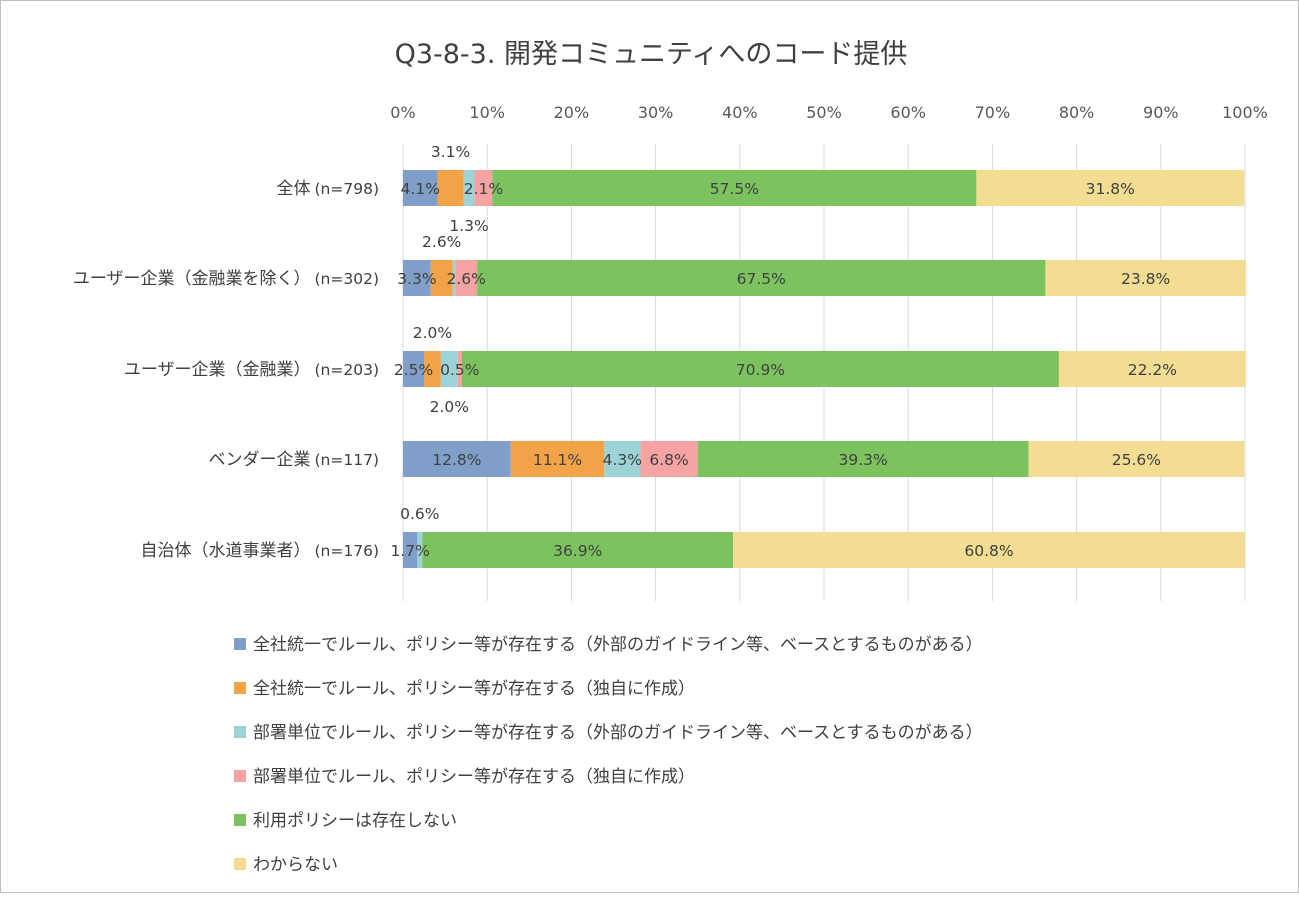 This screenshot has height=897, width=1299. I want to click on legend-label: 利用ポリシーは存在しない, so click(355, 821).